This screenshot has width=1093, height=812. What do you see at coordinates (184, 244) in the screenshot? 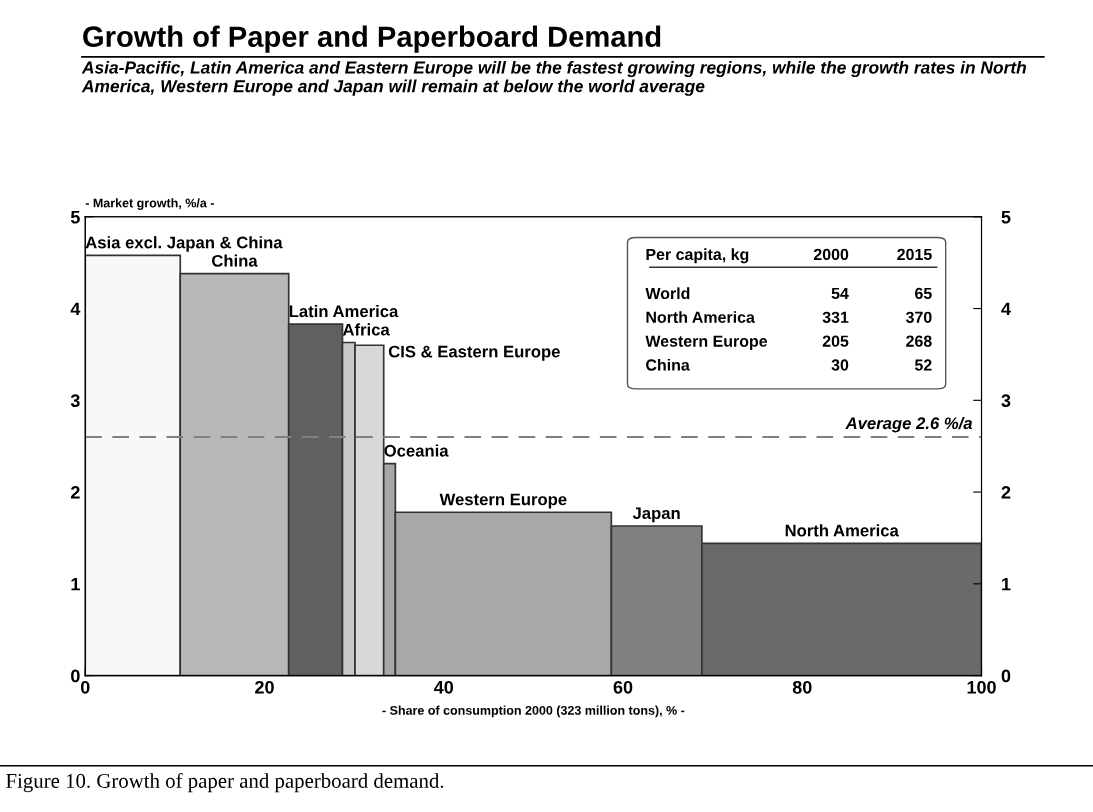
I see `category-label: Asia excl. Japan & China` at bounding box center [184, 244].